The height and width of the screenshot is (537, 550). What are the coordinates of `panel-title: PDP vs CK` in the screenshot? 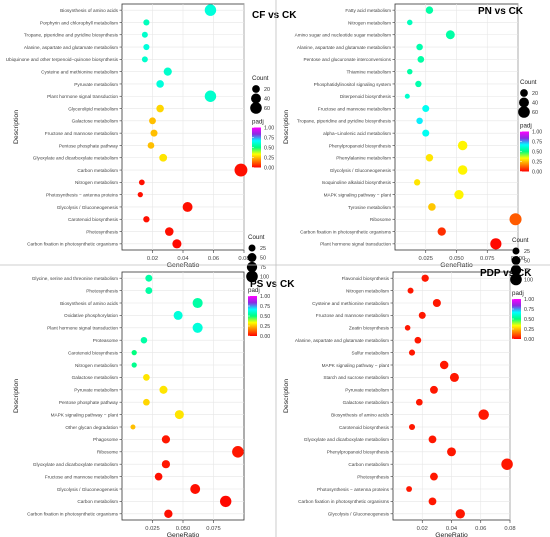 It's located at (506, 273).